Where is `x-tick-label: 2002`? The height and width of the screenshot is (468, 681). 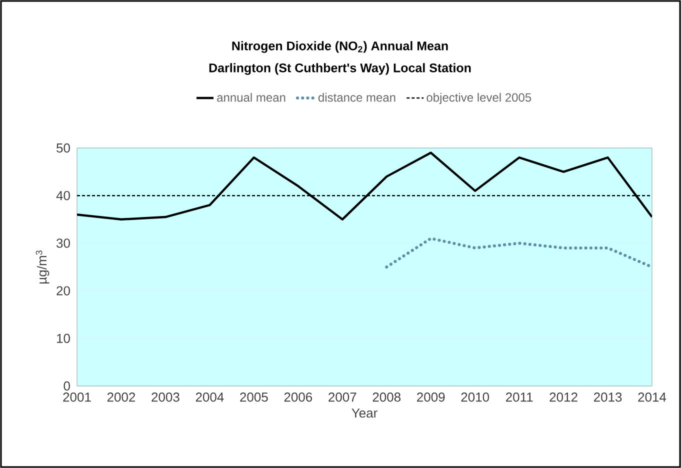 x-tick-label: 2002 is located at coordinates (121, 397).